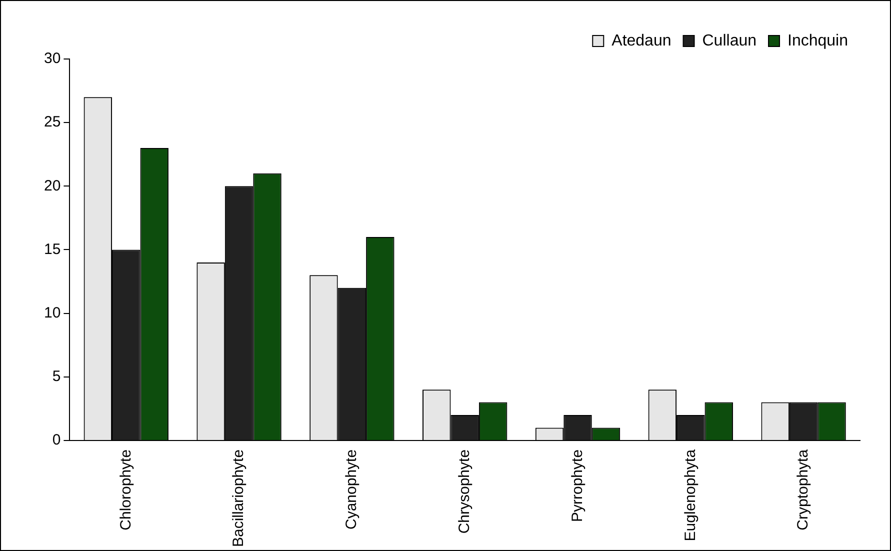  Describe the element at coordinates (52, 313) in the screenshot. I see `y-tick-label: 10` at that location.